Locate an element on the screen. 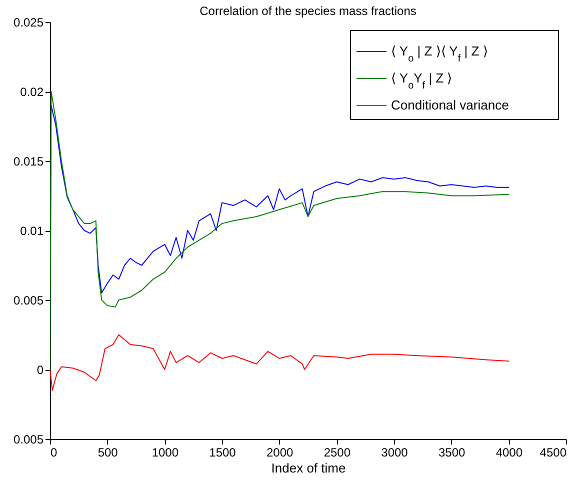 The height and width of the screenshot is (498, 580). y-tick-label: 0.025 is located at coordinates (28, 23).